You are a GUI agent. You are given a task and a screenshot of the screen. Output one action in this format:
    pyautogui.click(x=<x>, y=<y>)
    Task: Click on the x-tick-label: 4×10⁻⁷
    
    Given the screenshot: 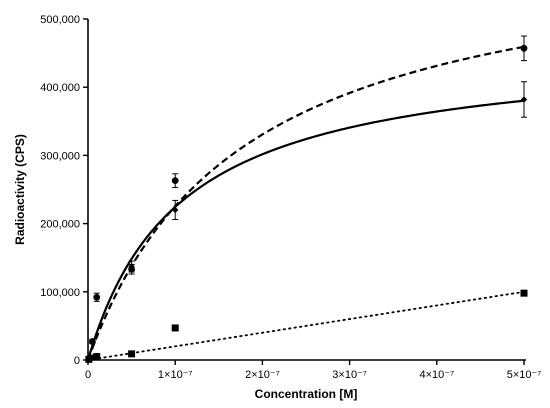 What is the action you would take?
    pyautogui.click(x=437, y=375)
    